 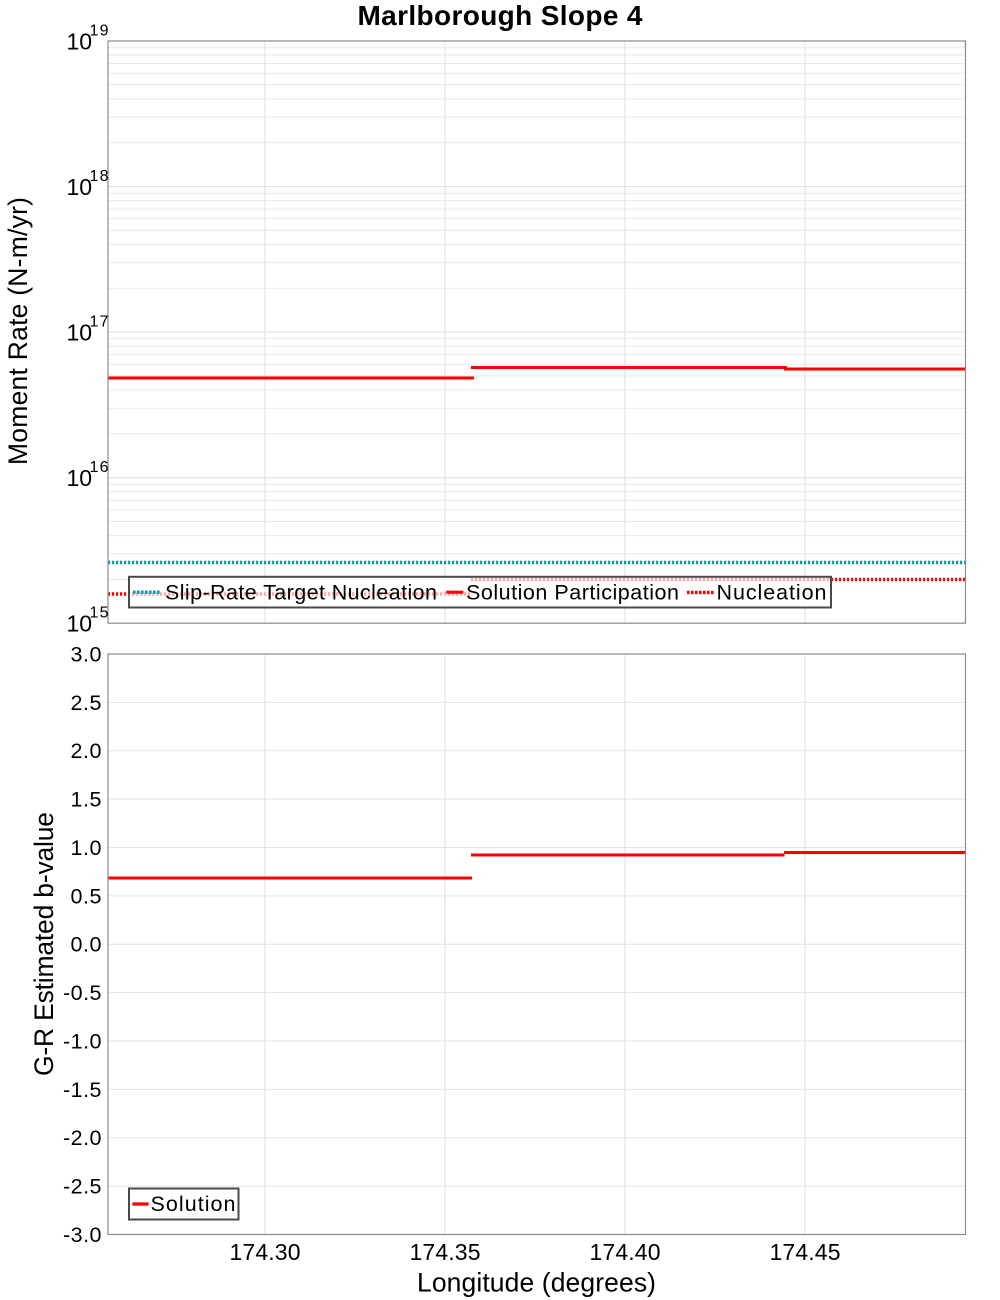 I want to click on svg-text: -0.5, so click(x=82, y=993).